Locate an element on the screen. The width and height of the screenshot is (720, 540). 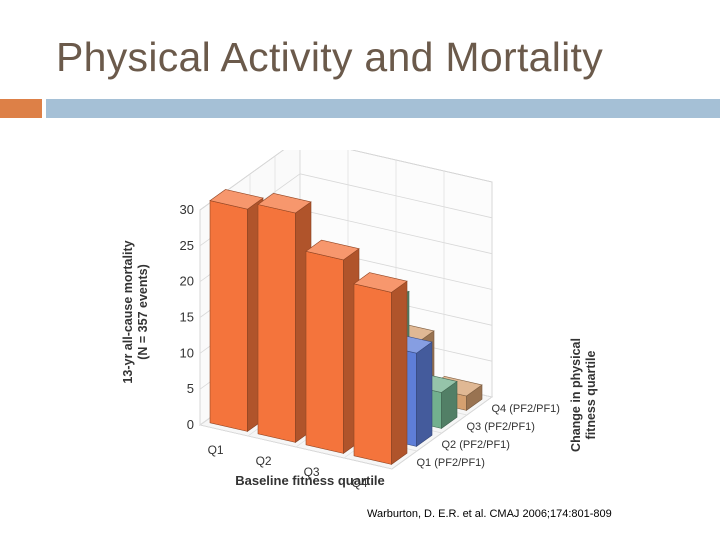
y-tick-label: 10 is located at coordinates (187, 352).